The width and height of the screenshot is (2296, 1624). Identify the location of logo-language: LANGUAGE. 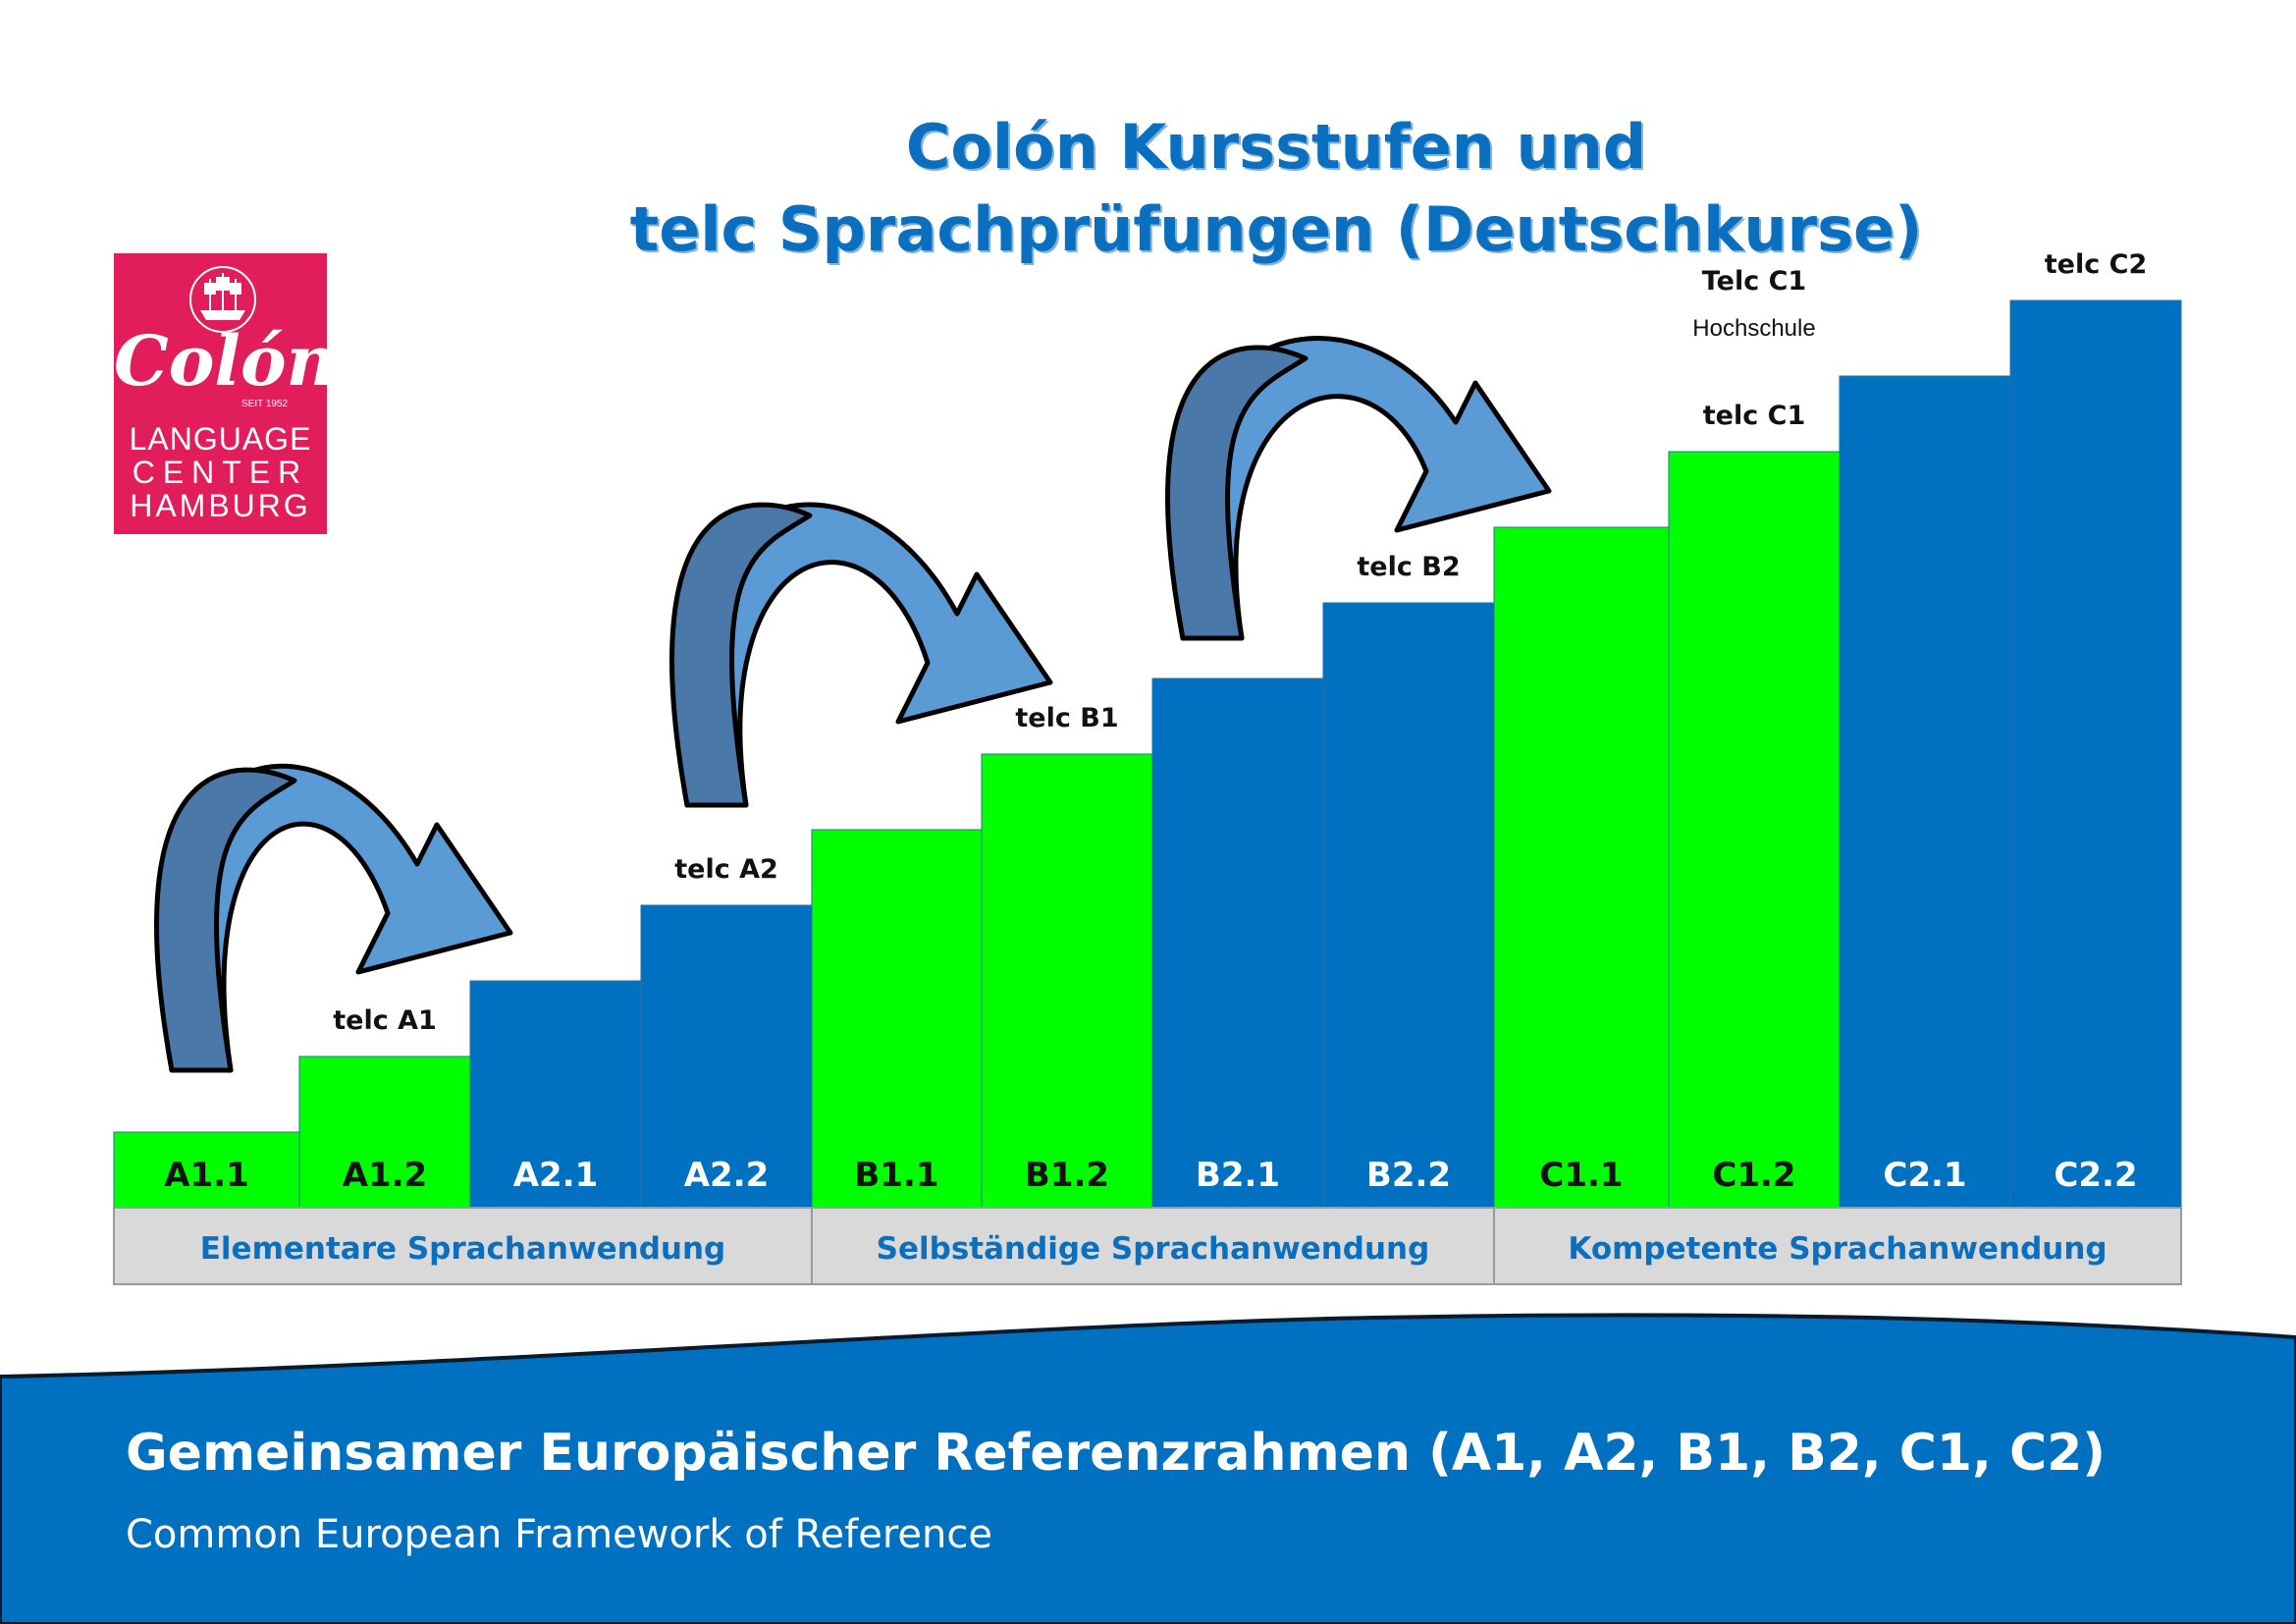
(220, 439).